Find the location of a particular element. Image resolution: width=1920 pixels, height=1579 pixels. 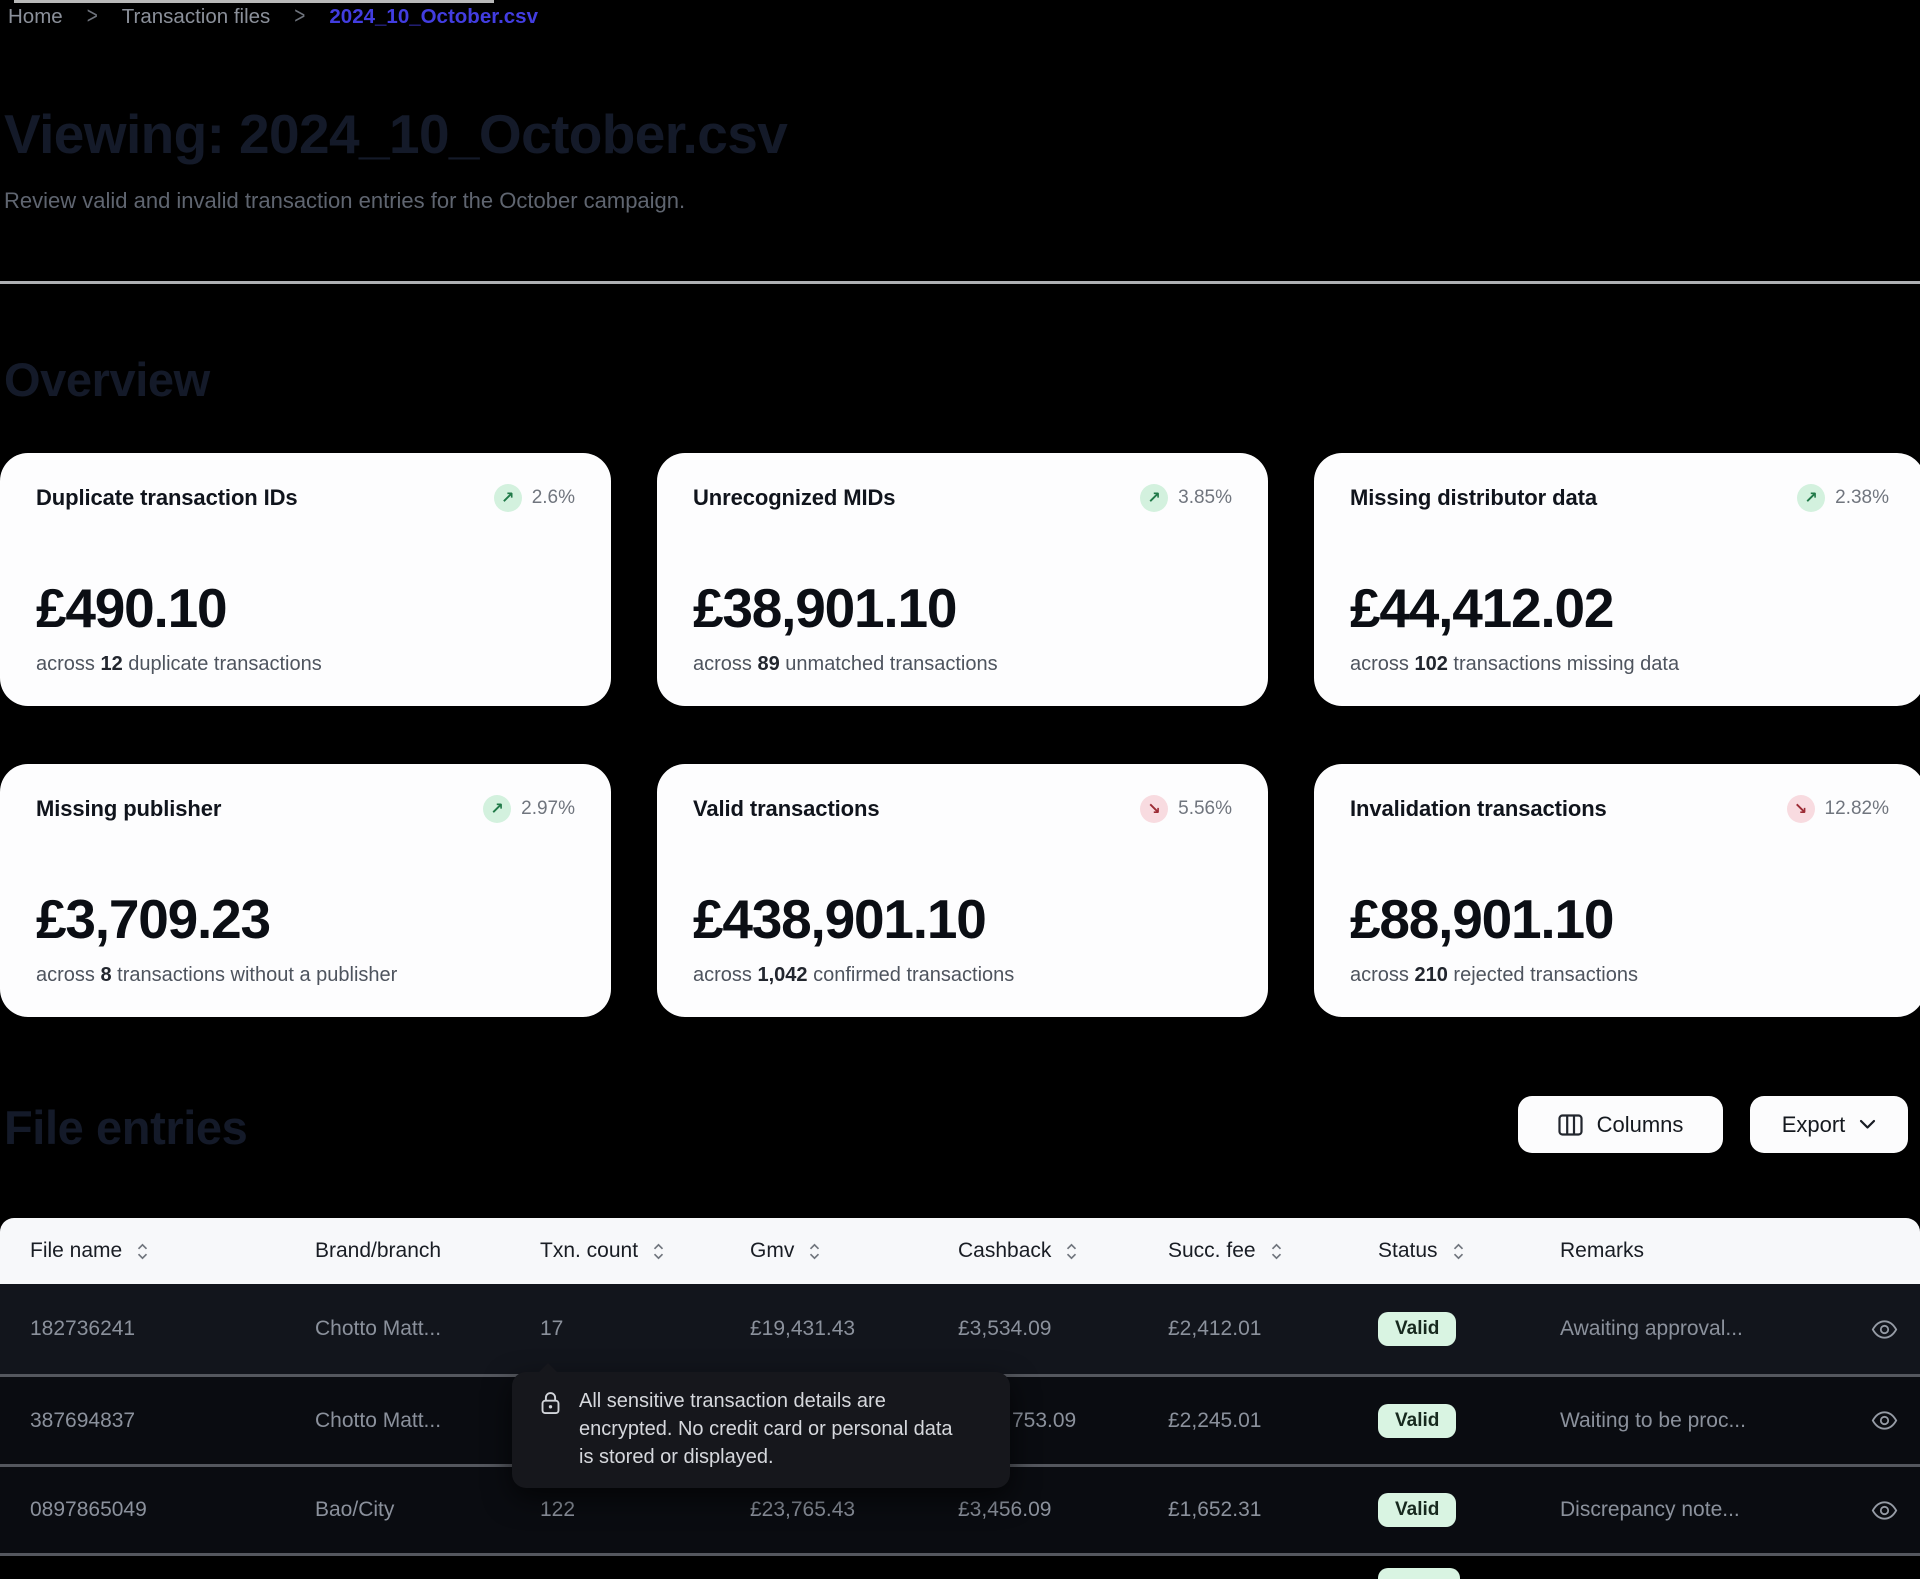

breadcrumb-current-file: 2024_10_October.csv is located at coordinates (433, 16).